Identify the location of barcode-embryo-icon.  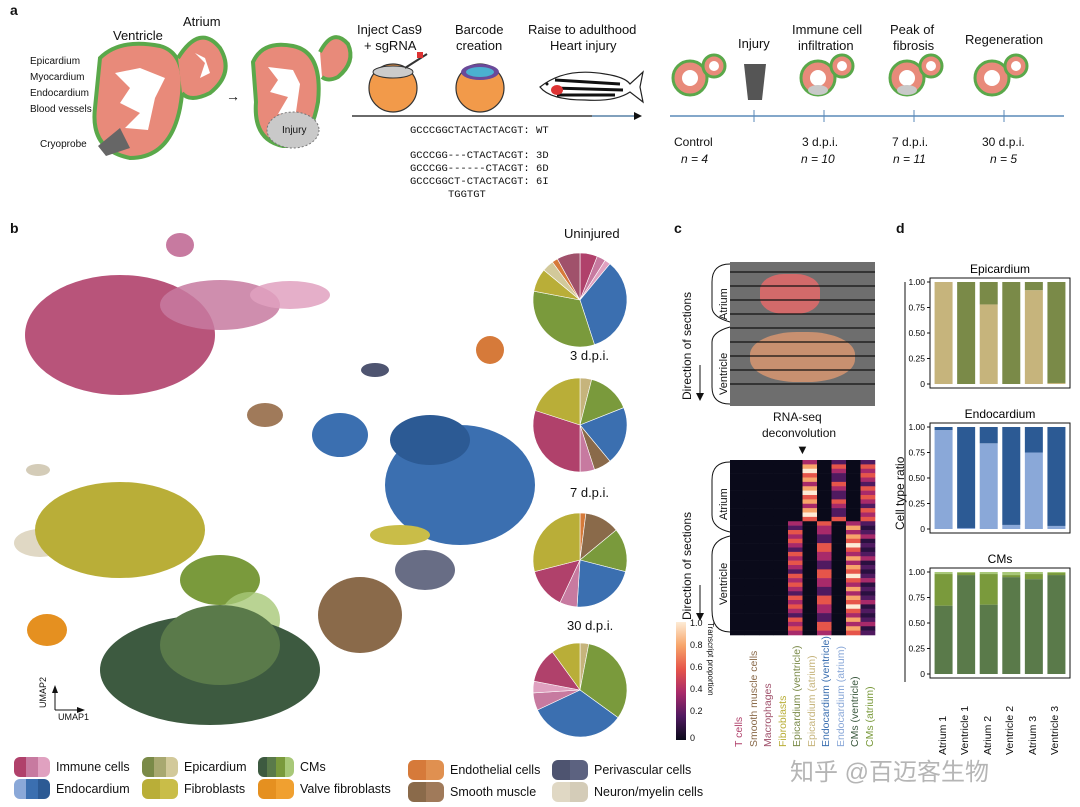
(480, 88).